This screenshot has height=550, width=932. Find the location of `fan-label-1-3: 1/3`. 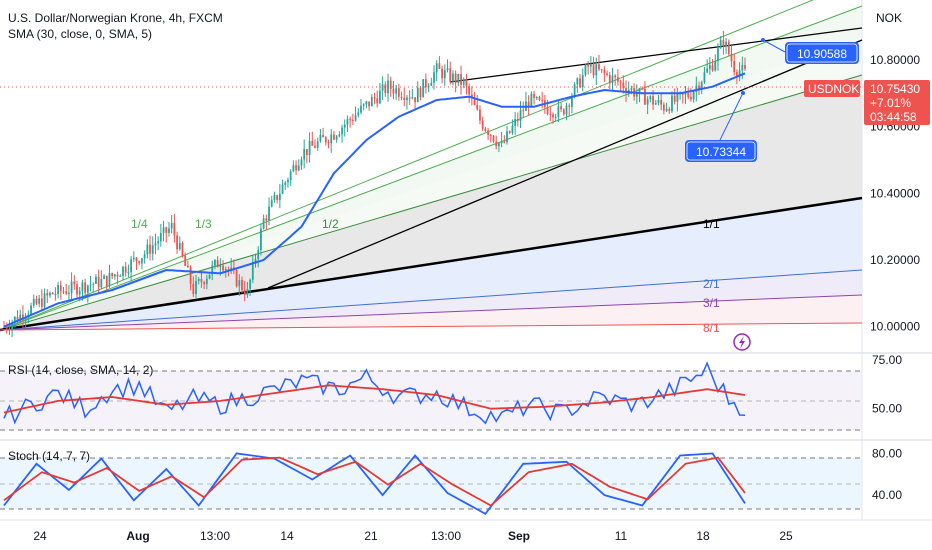

fan-label-1-3: 1/3 is located at coordinates (203, 224).